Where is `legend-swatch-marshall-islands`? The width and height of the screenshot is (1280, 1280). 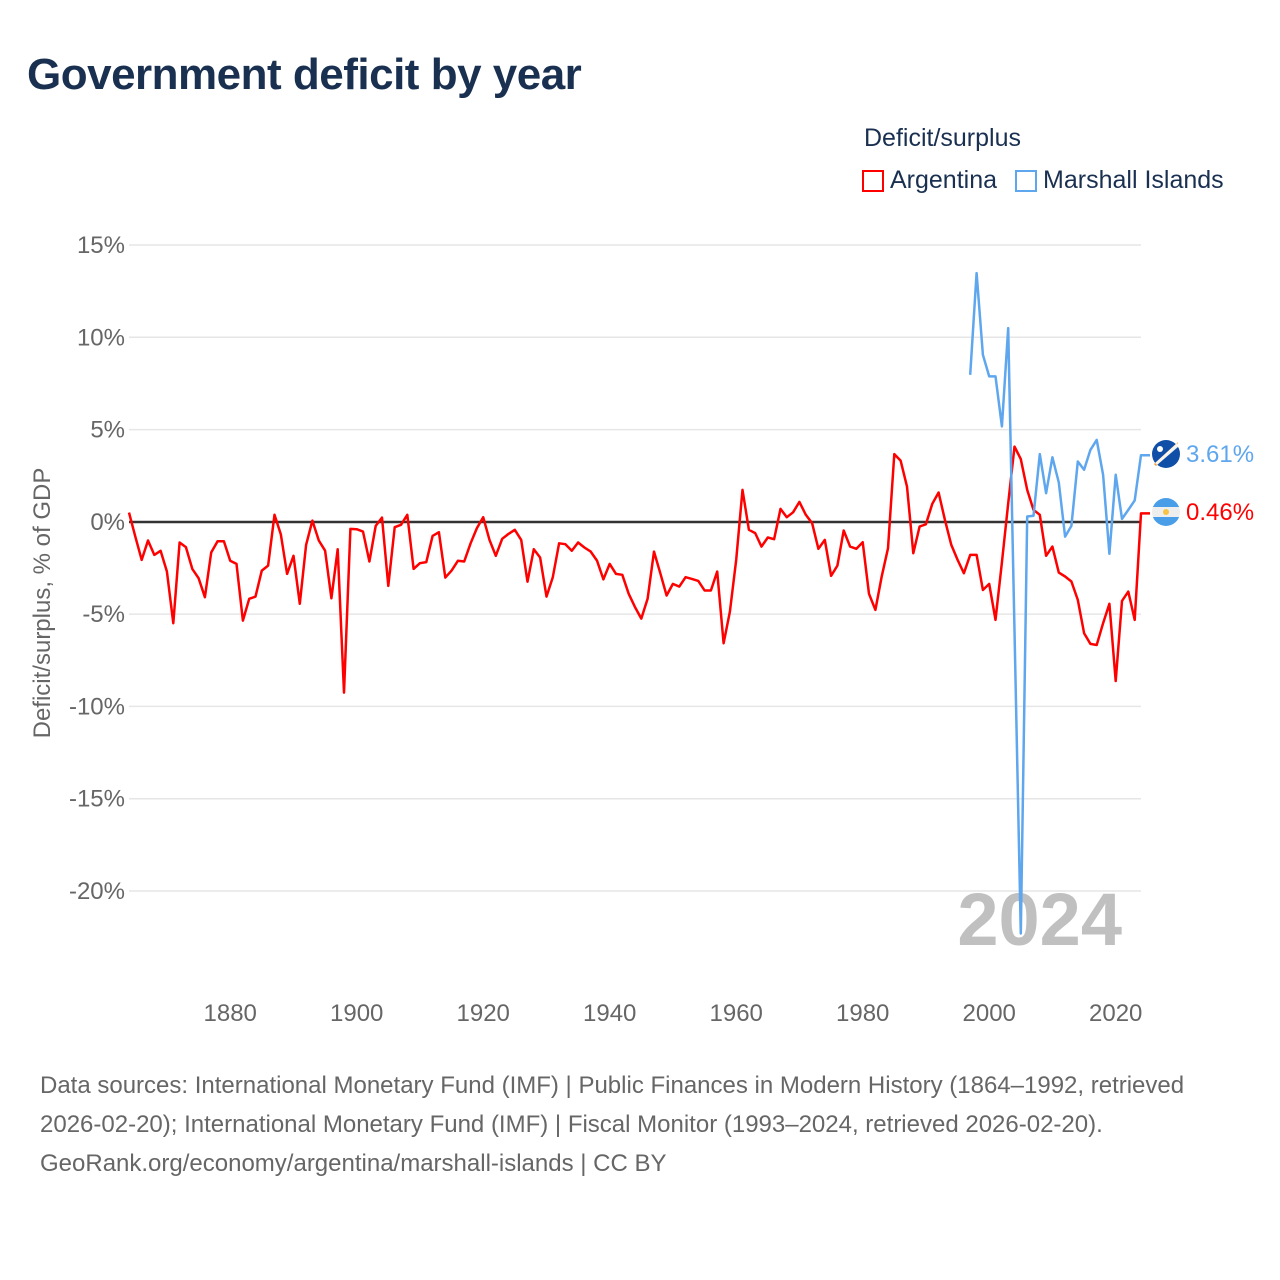 legend-swatch-marshall-islands is located at coordinates (1026, 180).